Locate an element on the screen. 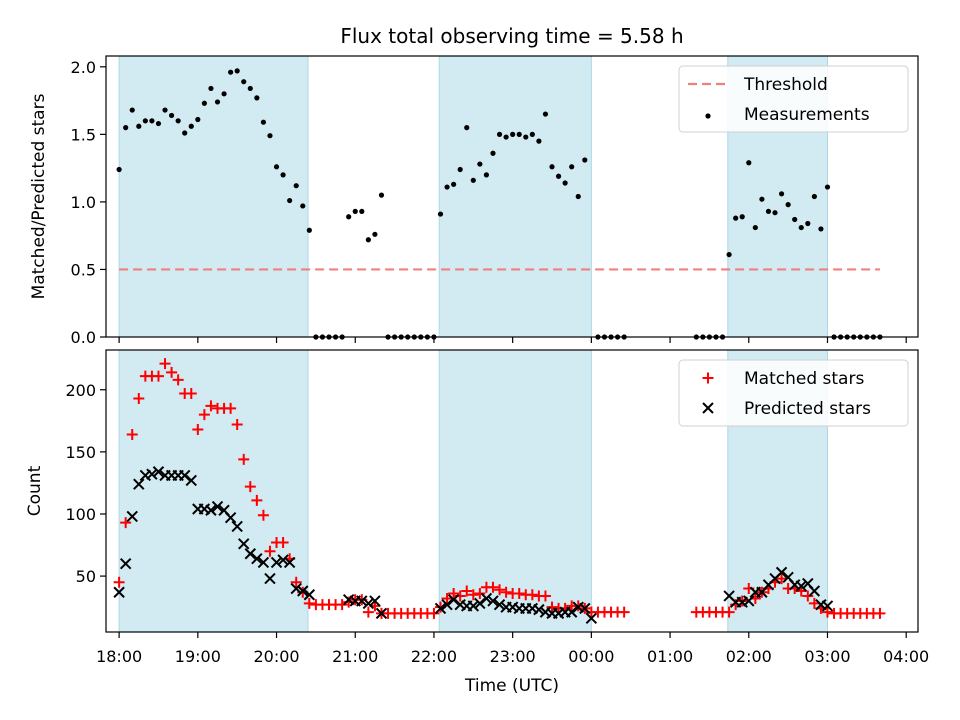  x-tick-label: 03:00 is located at coordinates (827, 656).